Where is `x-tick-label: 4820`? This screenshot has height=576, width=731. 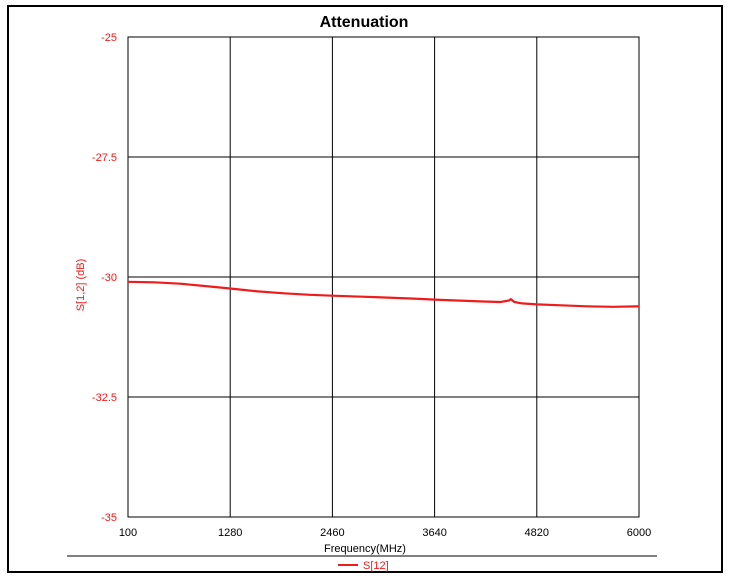 x-tick-label: 4820 is located at coordinates (537, 533).